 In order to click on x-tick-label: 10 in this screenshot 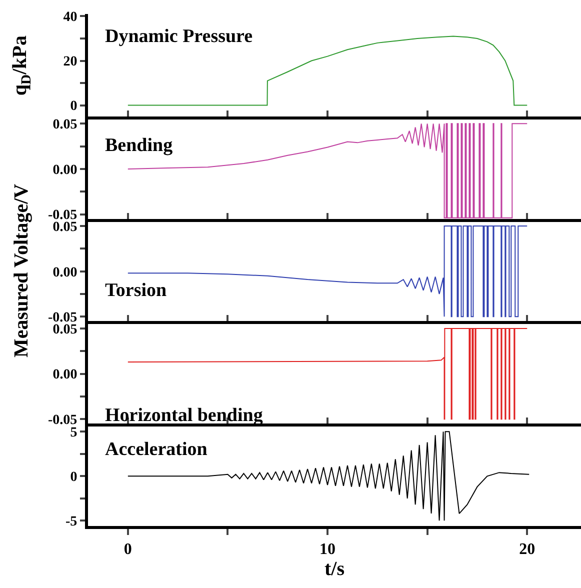, I will do `click(328, 549)`.